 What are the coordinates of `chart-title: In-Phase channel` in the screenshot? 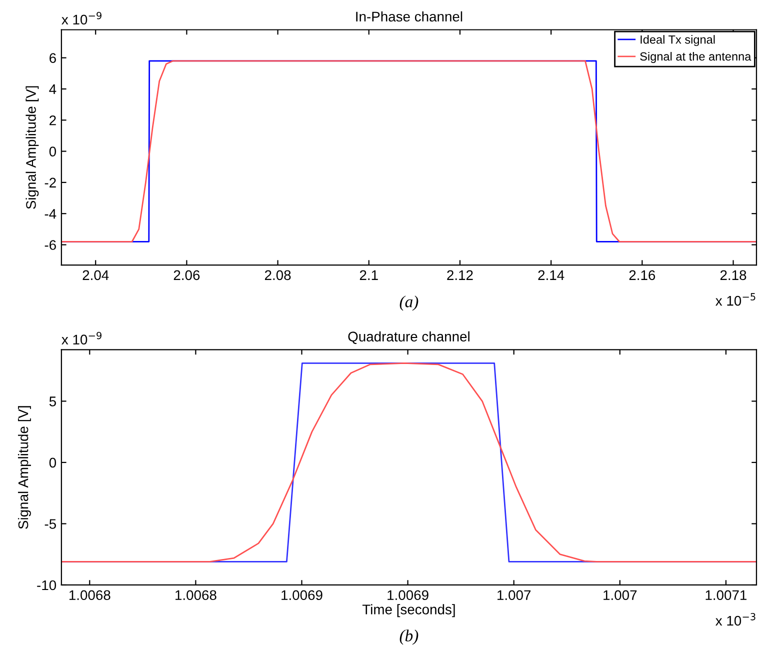 It's located at (409, 16).